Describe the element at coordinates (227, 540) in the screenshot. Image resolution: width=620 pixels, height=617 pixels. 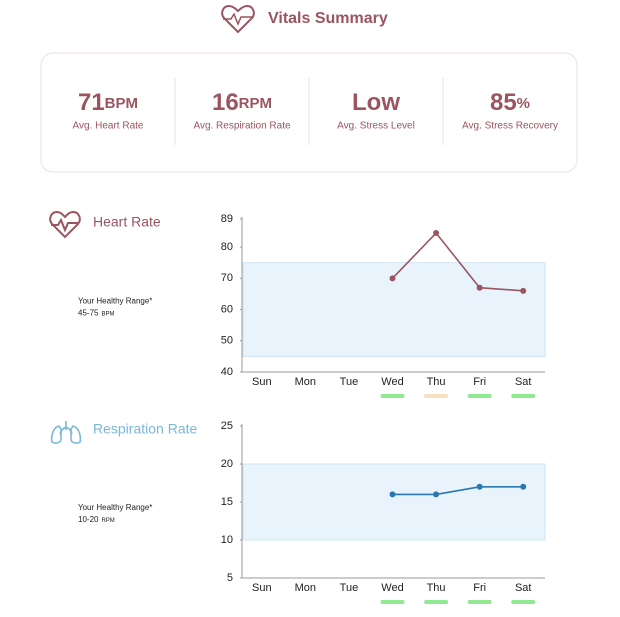
I see `y-tick-label: 10` at that location.